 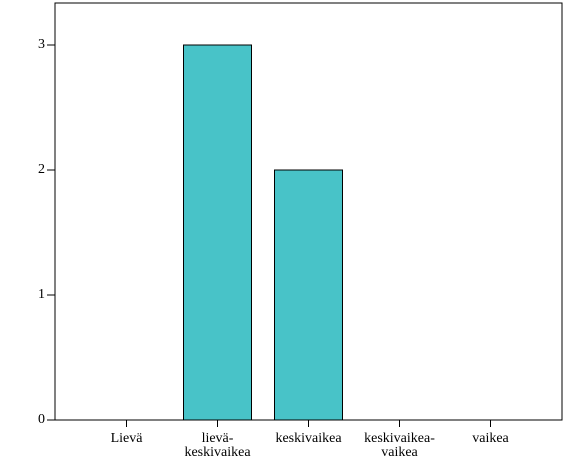 I want to click on y-tick-label: 0, so click(x=41, y=419).